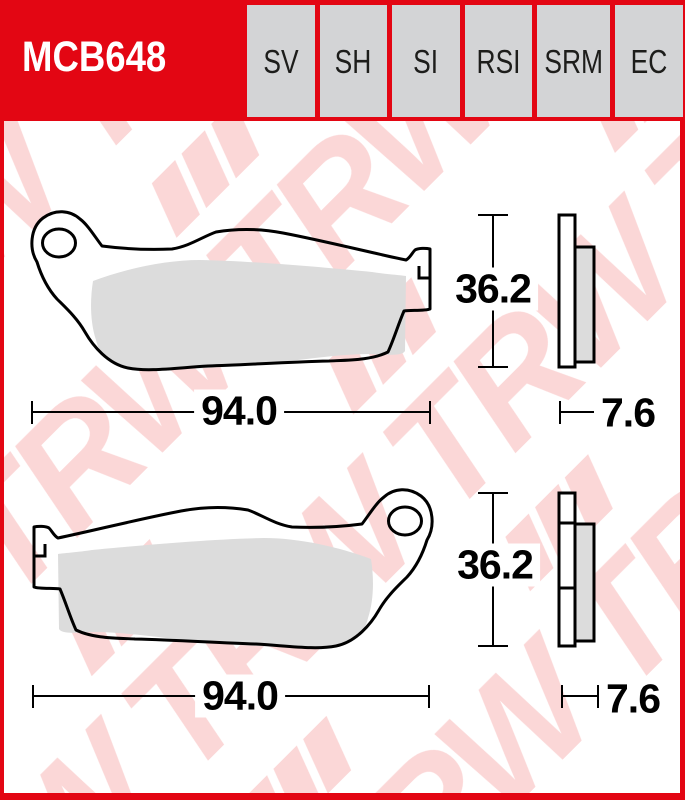 This screenshot has width=685, height=800. What do you see at coordinates (633, 699) in the screenshot?
I see `dimension-thickness-bottom: 7.6` at bounding box center [633, 699].